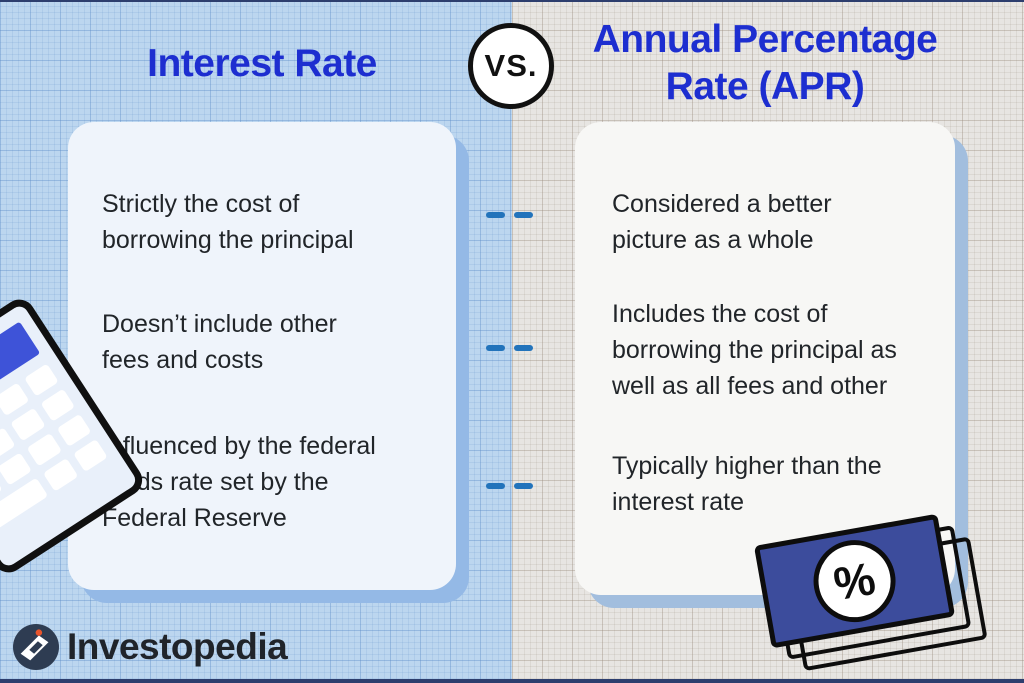 Image resolution: width=1024 pixels, height=683 pixels. Describe the element at coordinates (183, 360) in the screenshot. I see `point-line: fees and costs` at that location.